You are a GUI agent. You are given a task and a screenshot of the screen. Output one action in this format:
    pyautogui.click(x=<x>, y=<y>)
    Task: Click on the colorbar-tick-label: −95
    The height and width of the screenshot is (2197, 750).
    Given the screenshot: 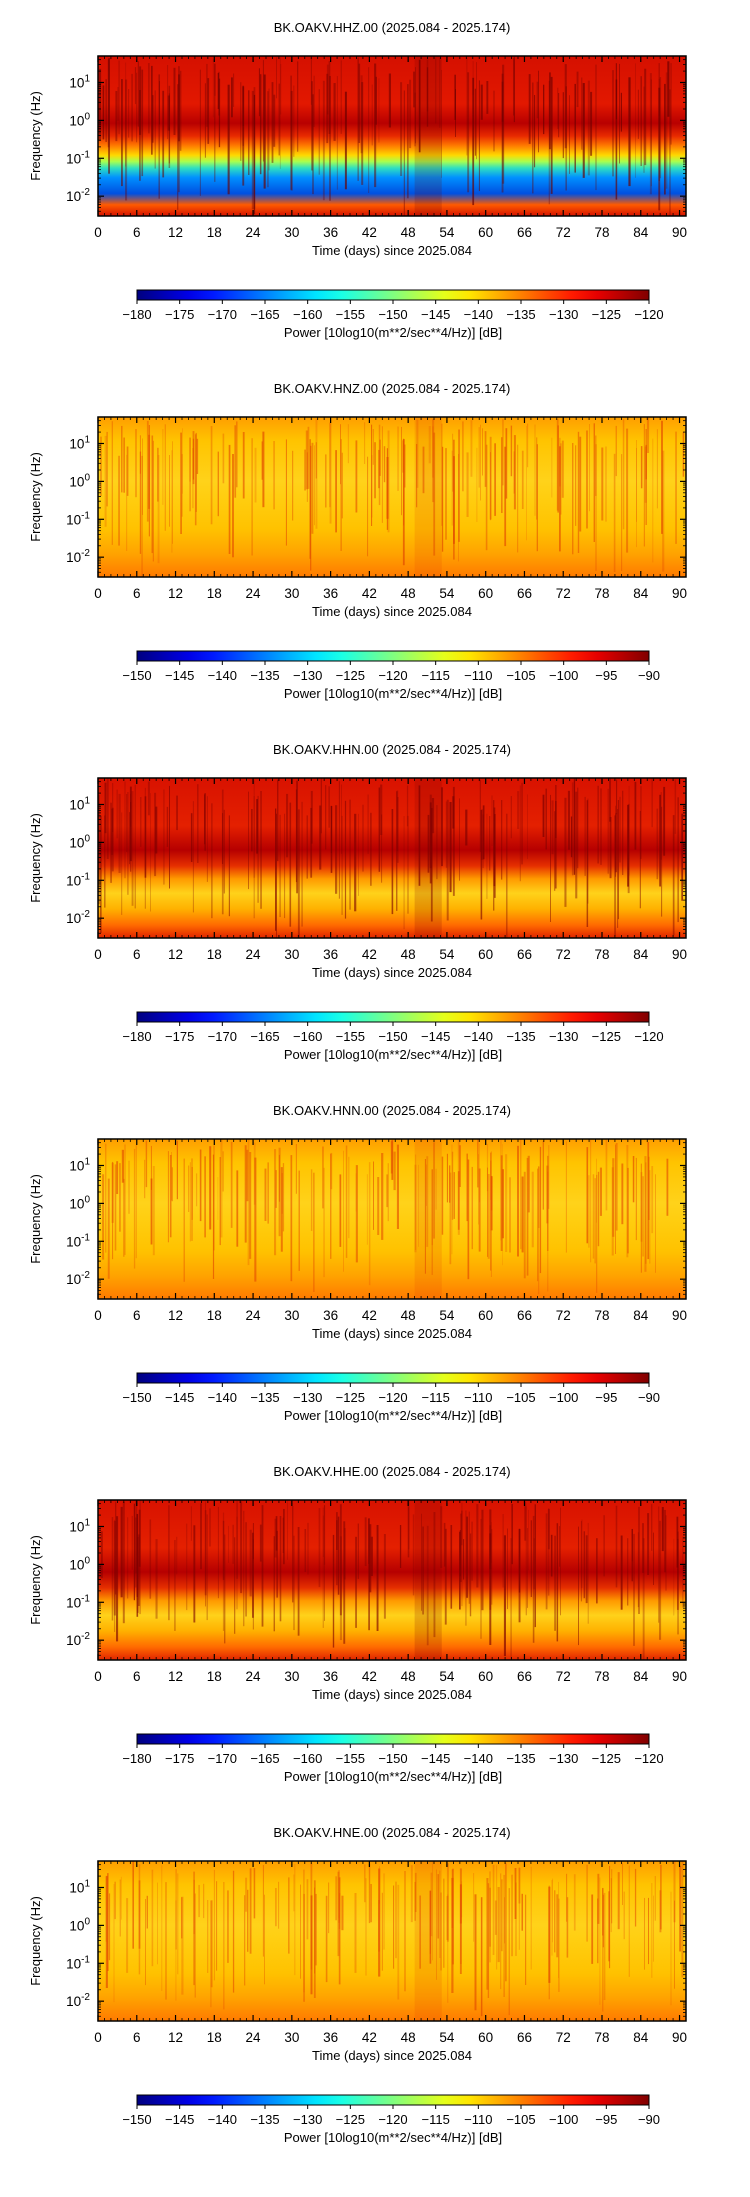 What is the action you would take?
    pyautogui.click(x=606, y=675)
    